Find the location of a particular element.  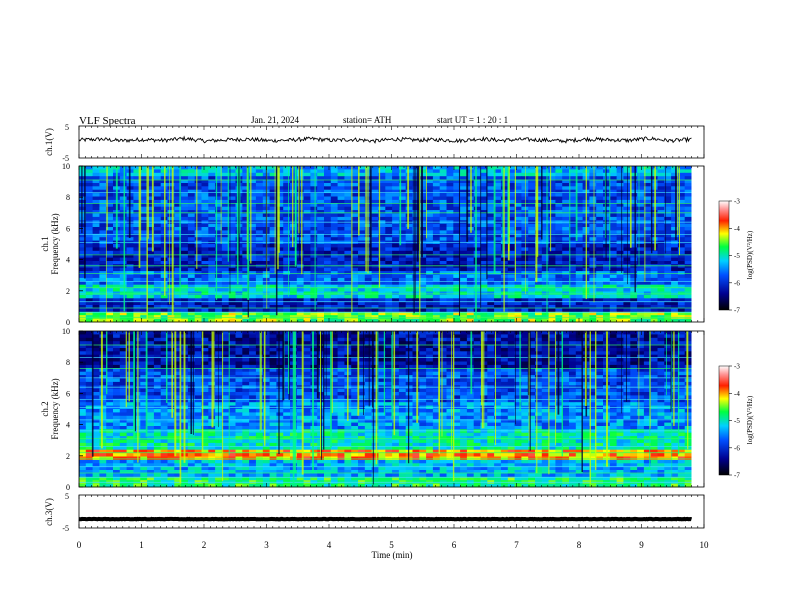

ytick-label: 8 is located at coordinates (68, 197).